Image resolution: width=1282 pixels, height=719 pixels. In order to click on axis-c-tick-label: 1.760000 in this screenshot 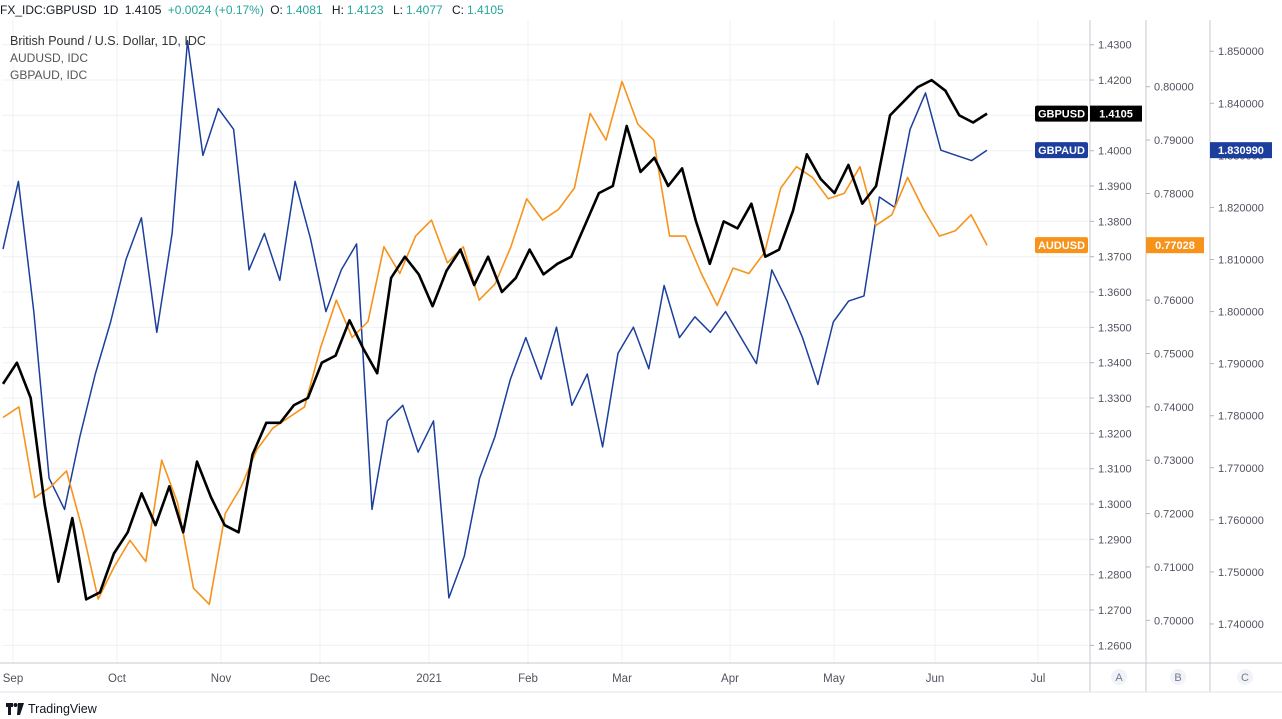, I will do `click(1241, 521)`.